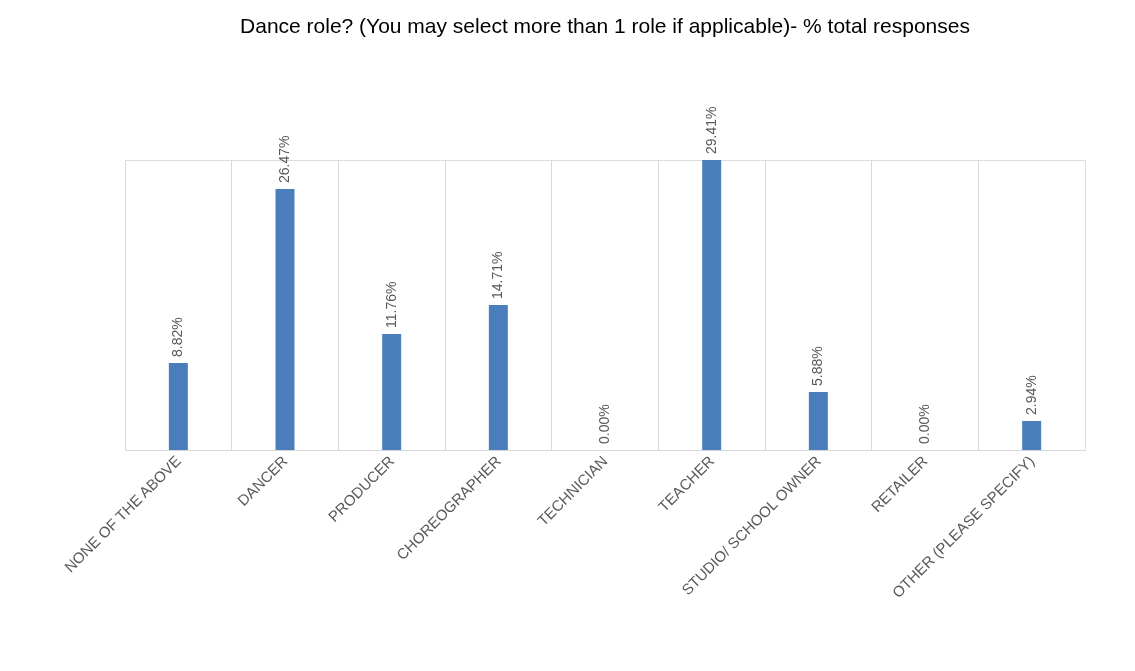  Describe the element at coordinates (1030, 395) in the screenshot. I see `data-label: 2.94%` at that location.